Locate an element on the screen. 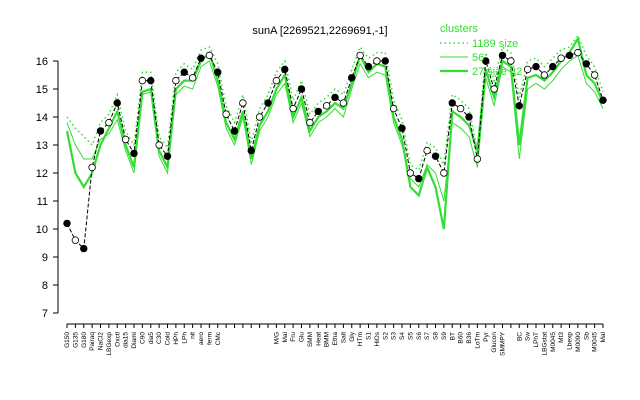  y-tick-label: 14 is located at coordinates (42, 118).